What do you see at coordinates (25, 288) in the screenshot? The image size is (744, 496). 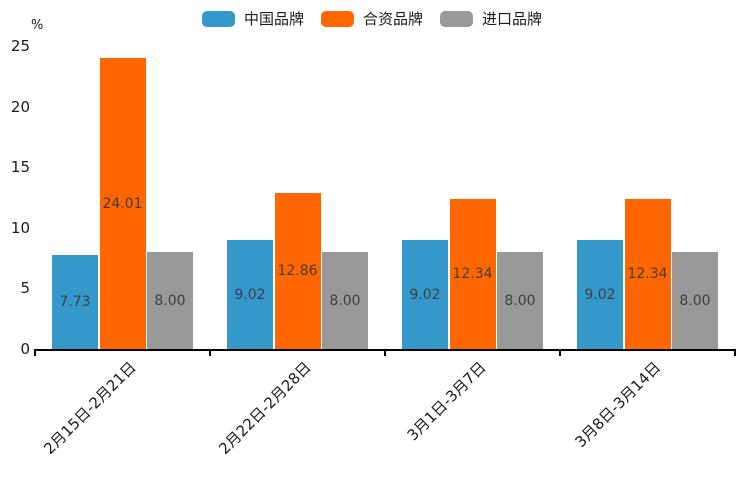 I see `y-tick-label: 5` at bounding box center [25, 288].